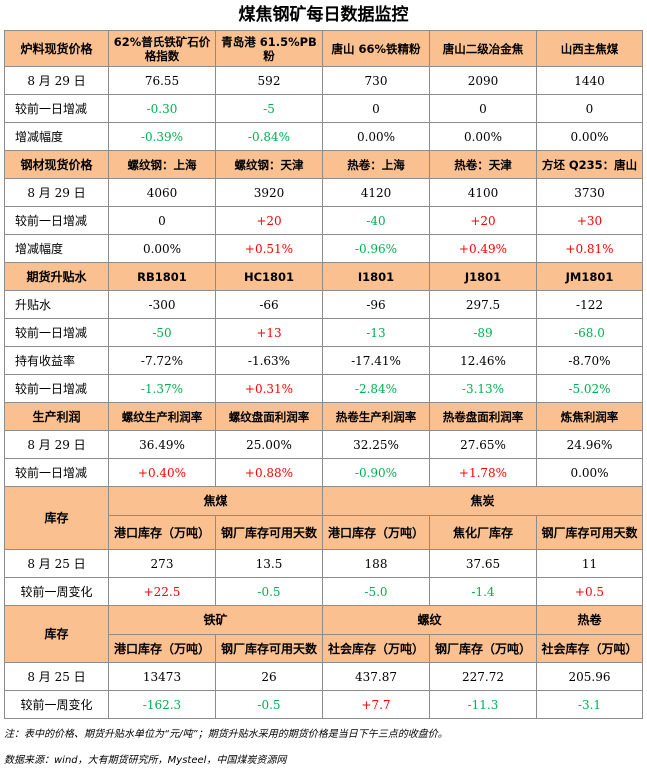 Image resolution: width=647 pixels, height=769 pixels. What do you see at coordinates (323, 192) in the screenshot?
I see `table-row: 8 月 29 日 4060 3920 4120 4100 3730` at bounding box center [323, 192].